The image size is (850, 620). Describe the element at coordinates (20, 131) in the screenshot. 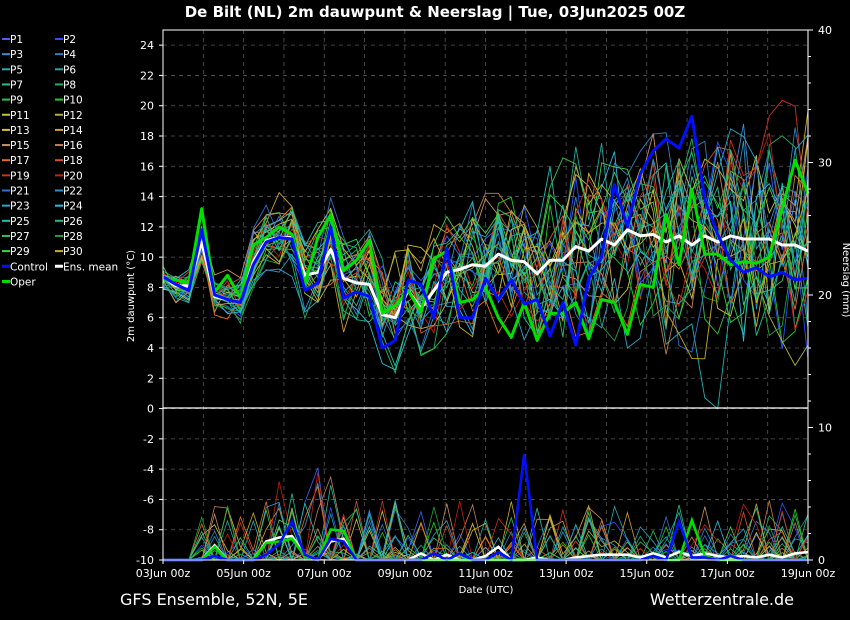

I see `legend-label: P13` at that location.